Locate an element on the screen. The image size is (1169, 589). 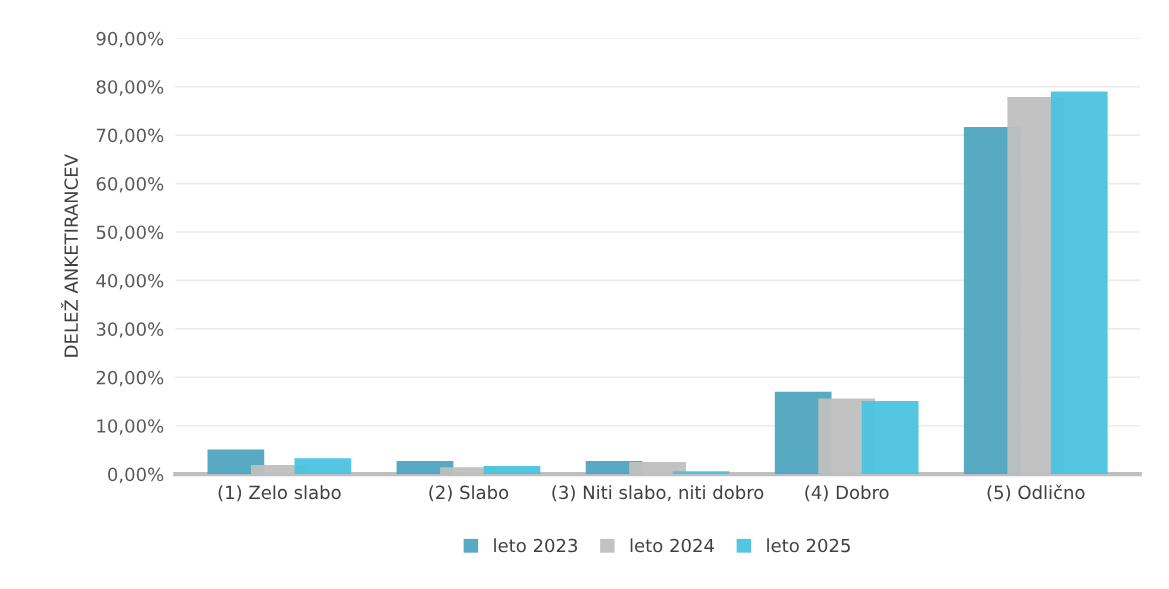
y-tick-label: 70,00% is located at coordinates (130, 136).